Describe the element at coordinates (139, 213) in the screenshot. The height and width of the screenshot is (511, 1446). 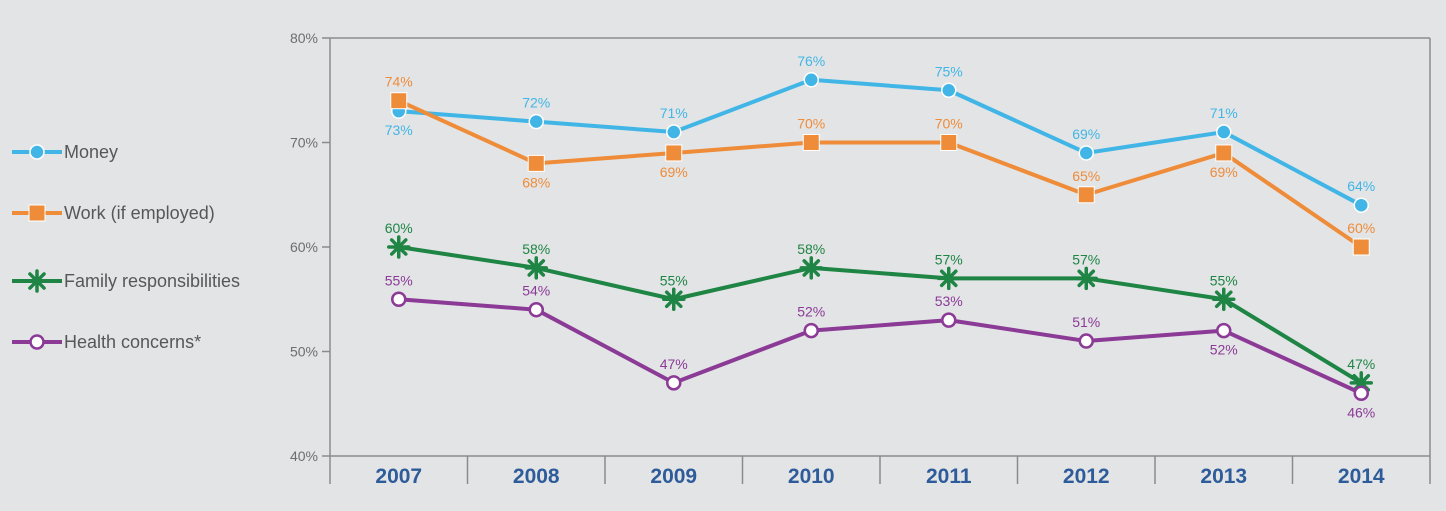
I see `legend-label: Work (if employed)` at that location.